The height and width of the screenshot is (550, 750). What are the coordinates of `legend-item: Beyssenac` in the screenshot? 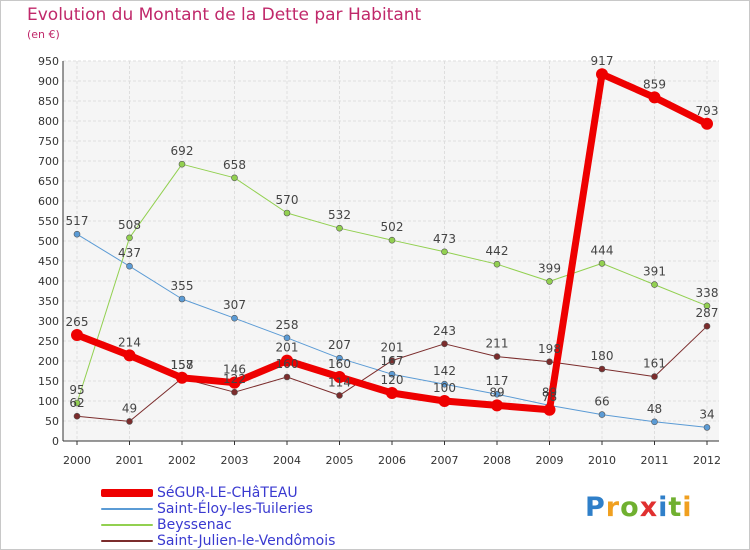 It's located at (218, 525).